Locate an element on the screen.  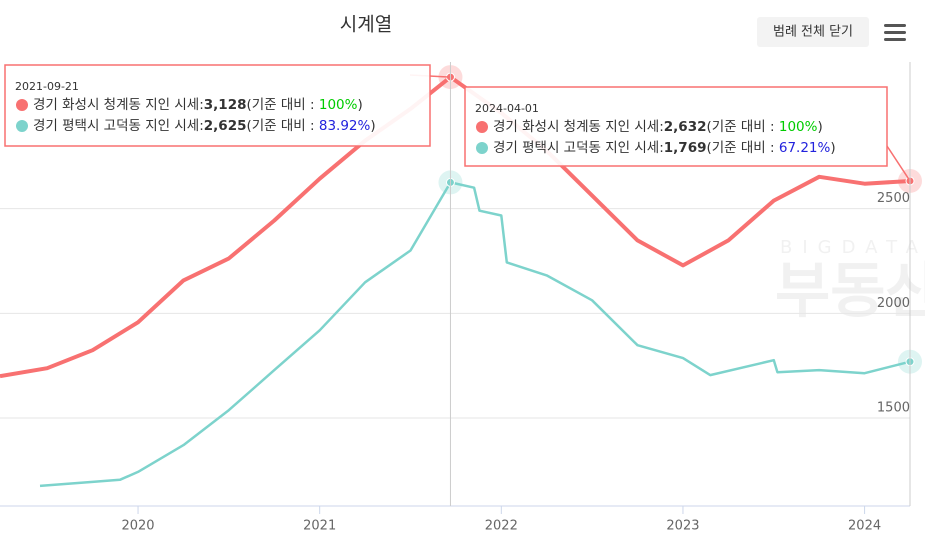
watermark: 부동산 is located at coordinates (850, 292).